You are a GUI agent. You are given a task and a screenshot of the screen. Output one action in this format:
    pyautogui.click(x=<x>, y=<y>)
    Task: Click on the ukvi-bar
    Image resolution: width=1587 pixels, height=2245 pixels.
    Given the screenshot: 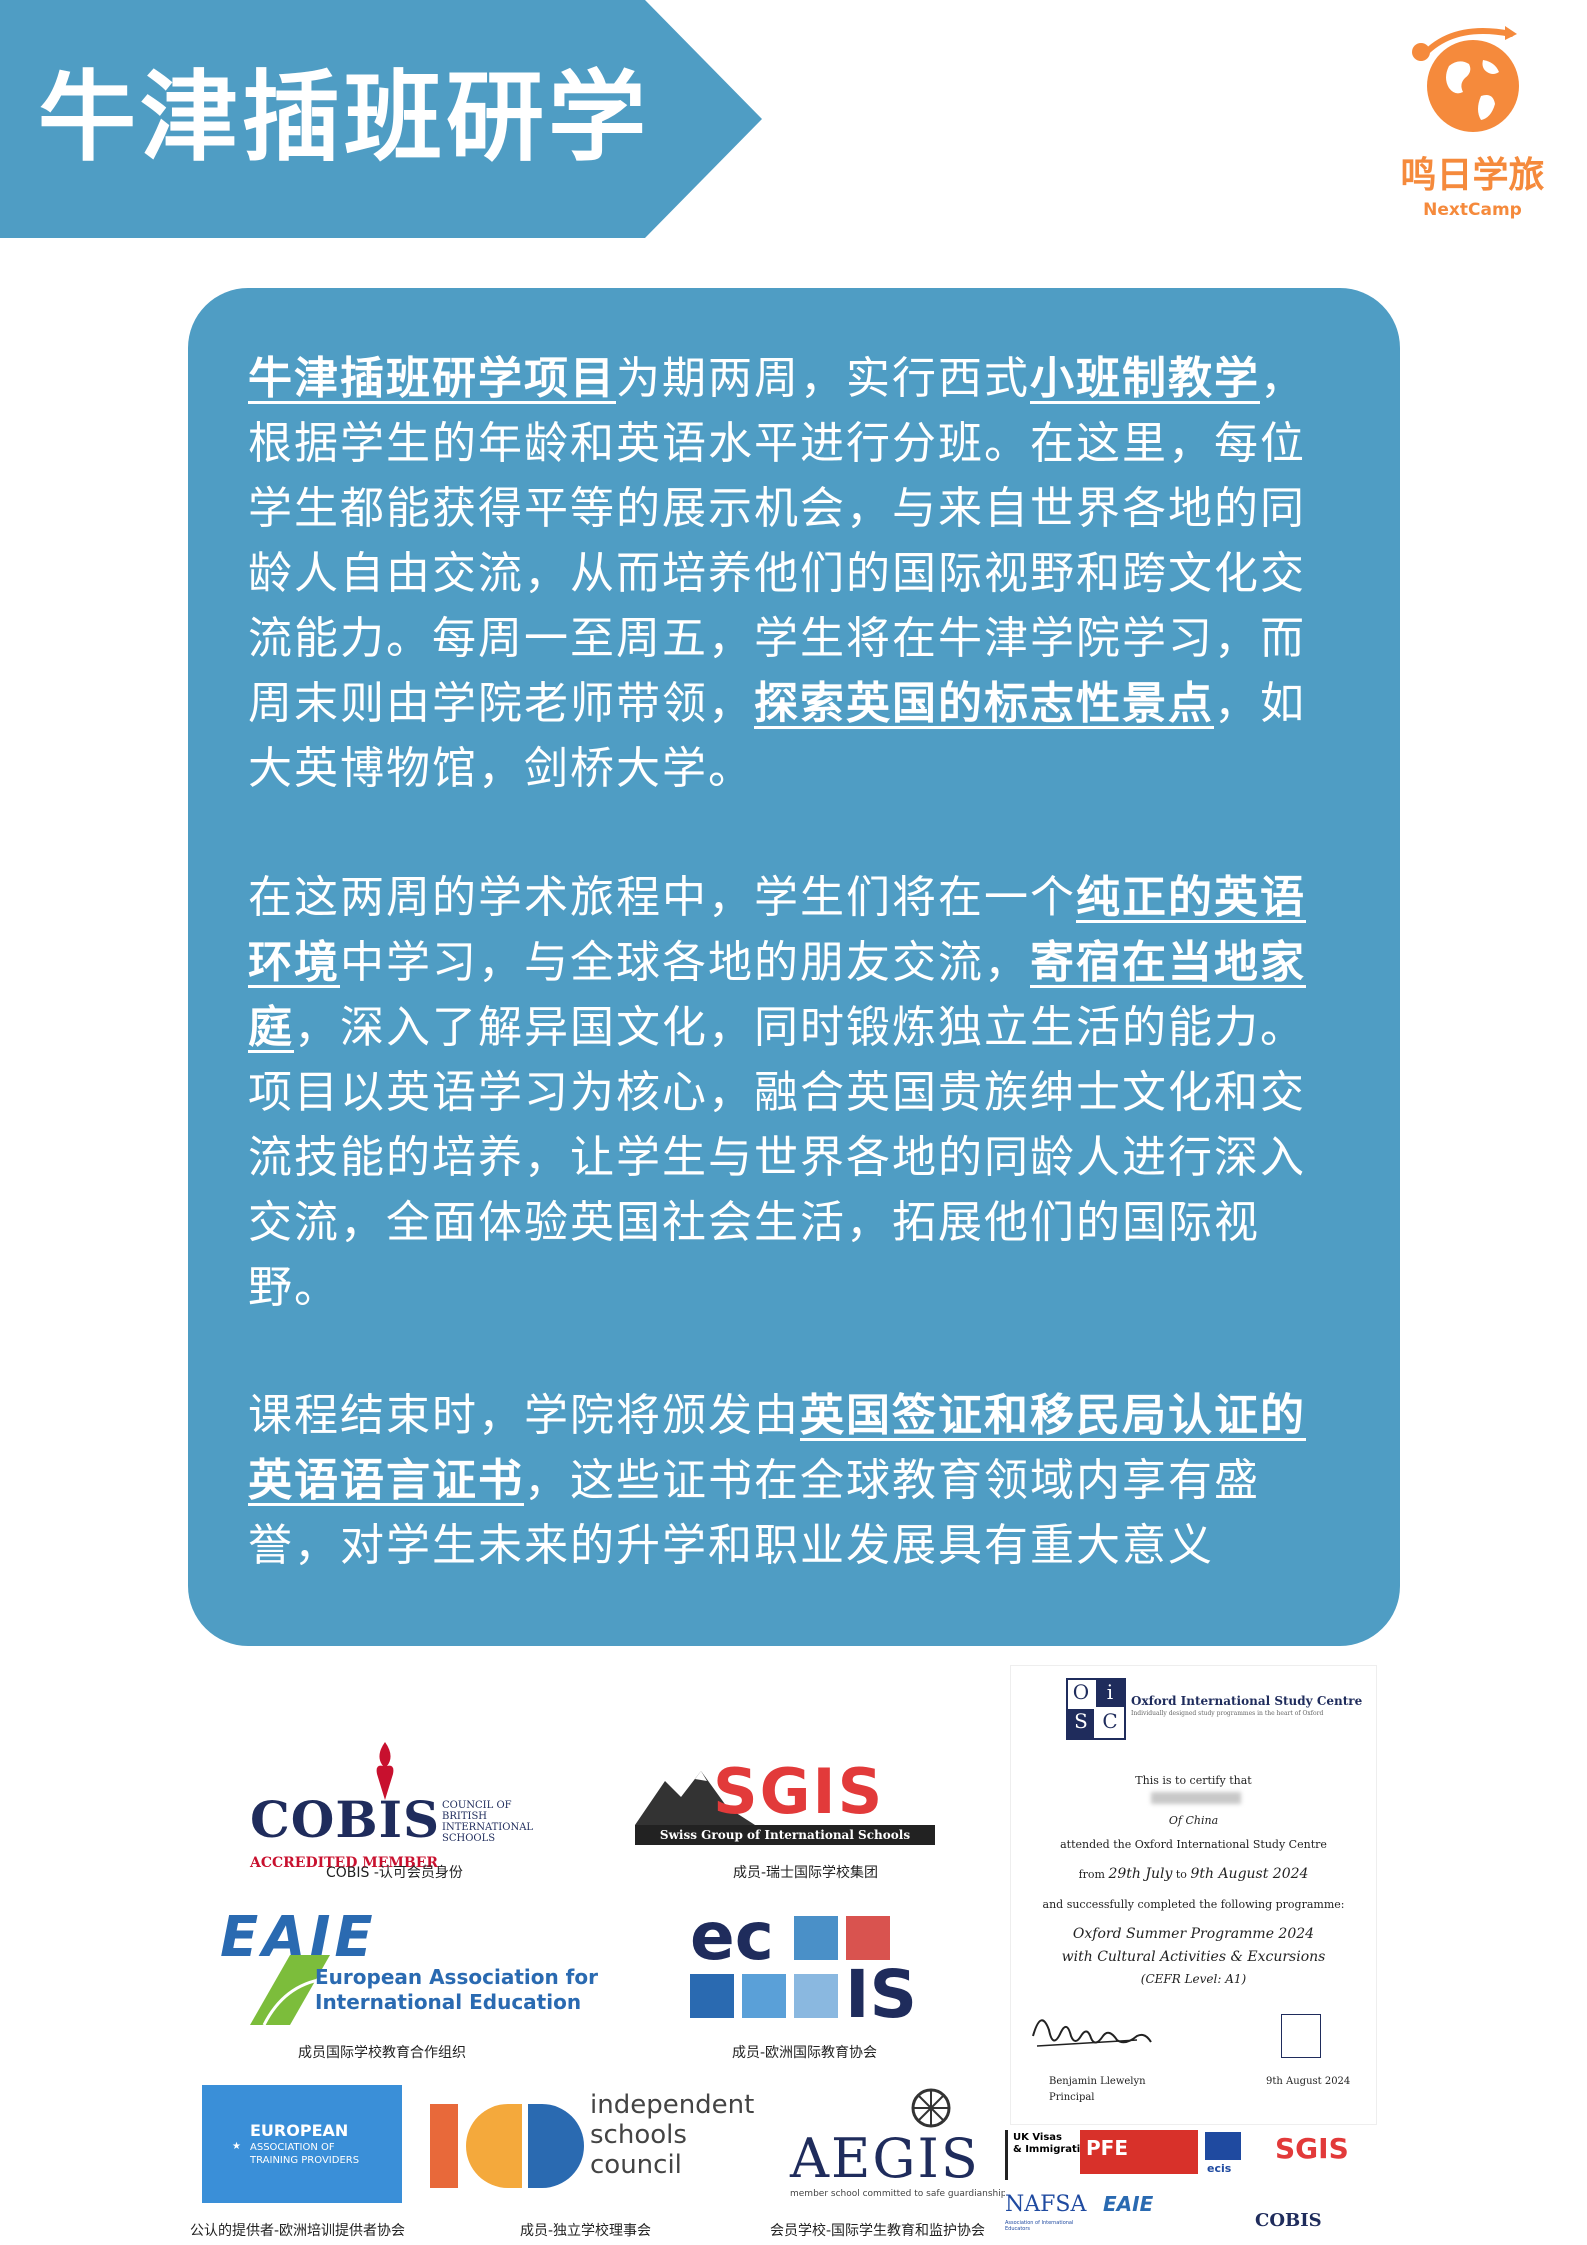 What is the action you would take?
    pyautogui.click(x=1006, y=2155)
    